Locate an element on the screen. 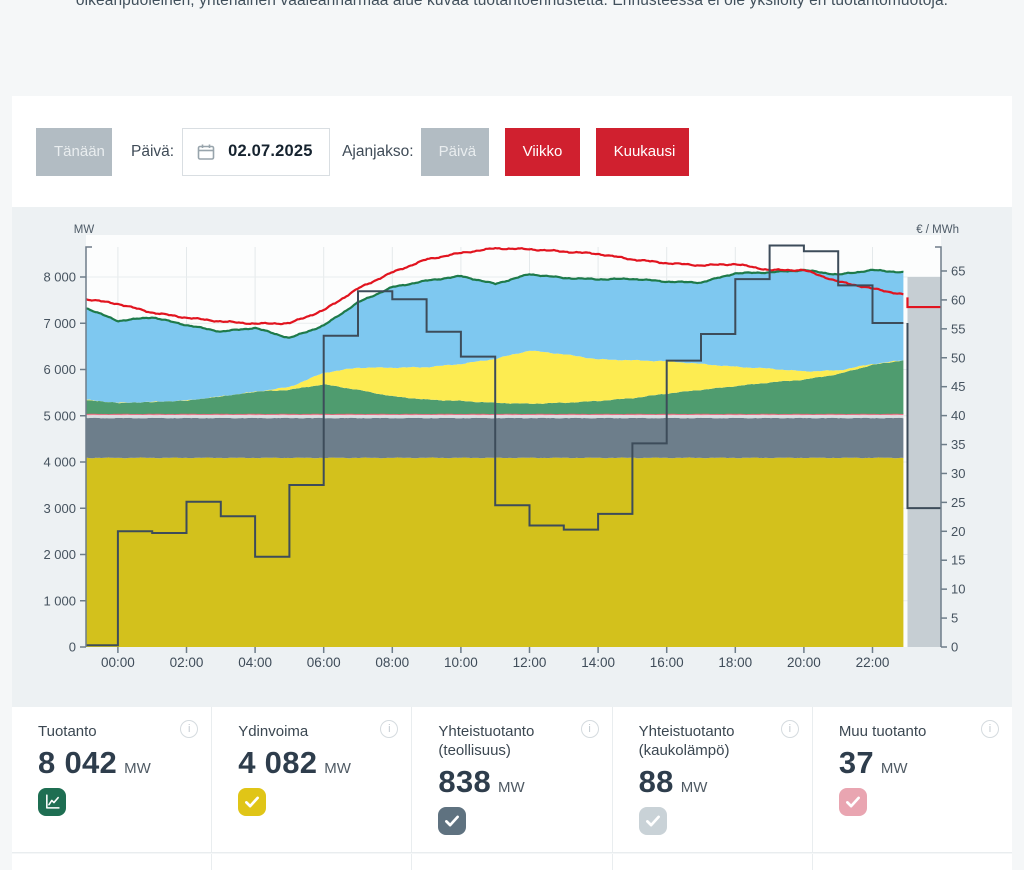  svg-text: 00:00 is located at coordinates (118, 662).